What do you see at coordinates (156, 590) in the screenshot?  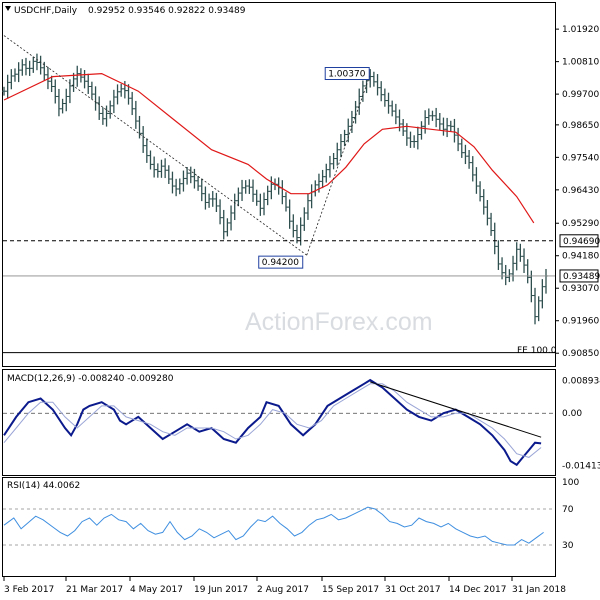 I see `x-tick-label: 4 May 2017` at bounding box center [156, 590].